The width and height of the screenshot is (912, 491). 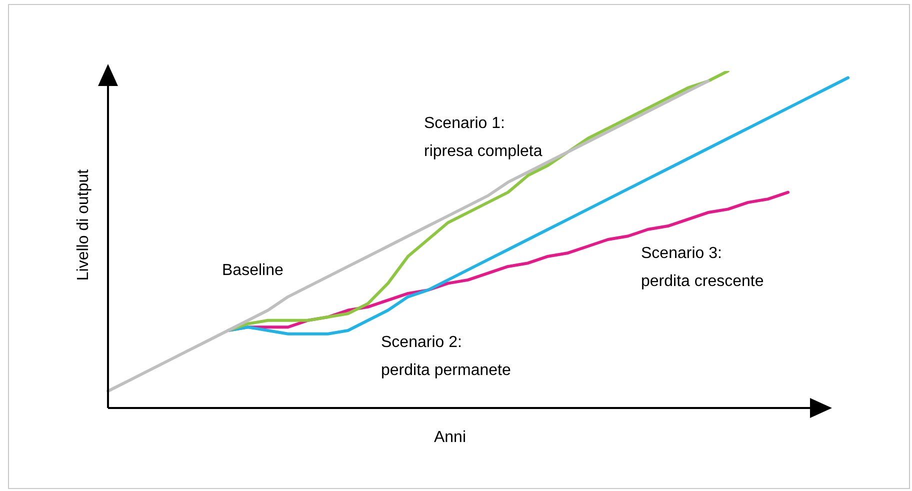 I want to click on series-label: Baseline, so click(x=253, y=270).